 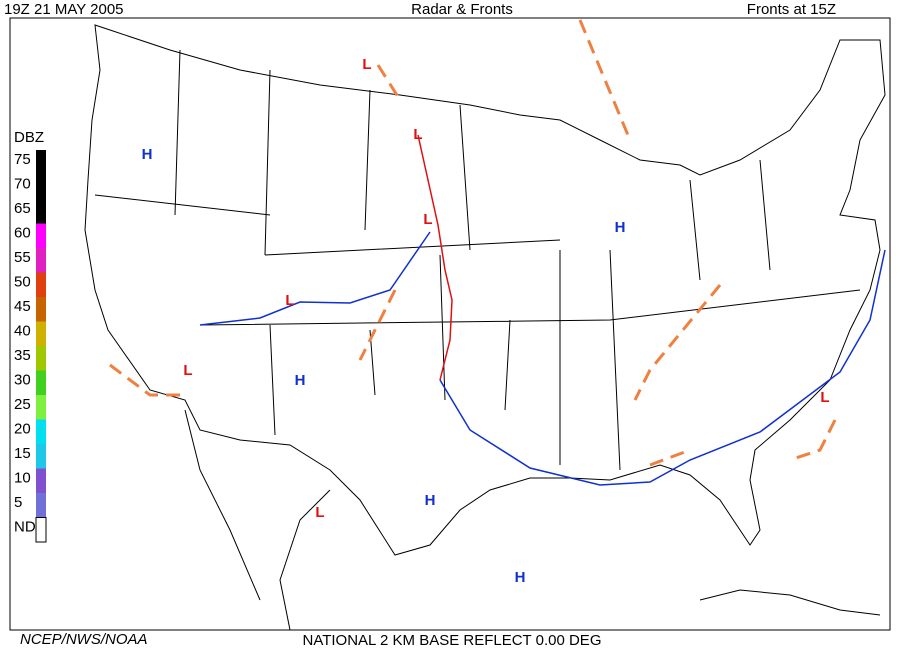 What do you see at coordinates (22, 282) in the screenshot?
I see `legend-label: 50` at bounding box center [22, 282].